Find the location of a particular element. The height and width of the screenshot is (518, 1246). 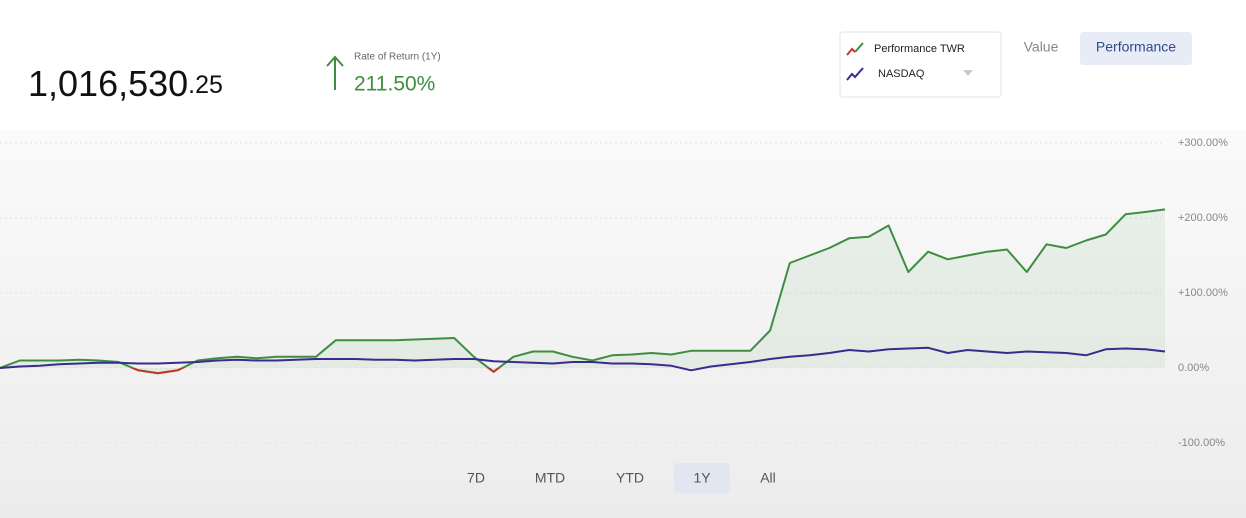

series-line is located at coordinates (583, 359).